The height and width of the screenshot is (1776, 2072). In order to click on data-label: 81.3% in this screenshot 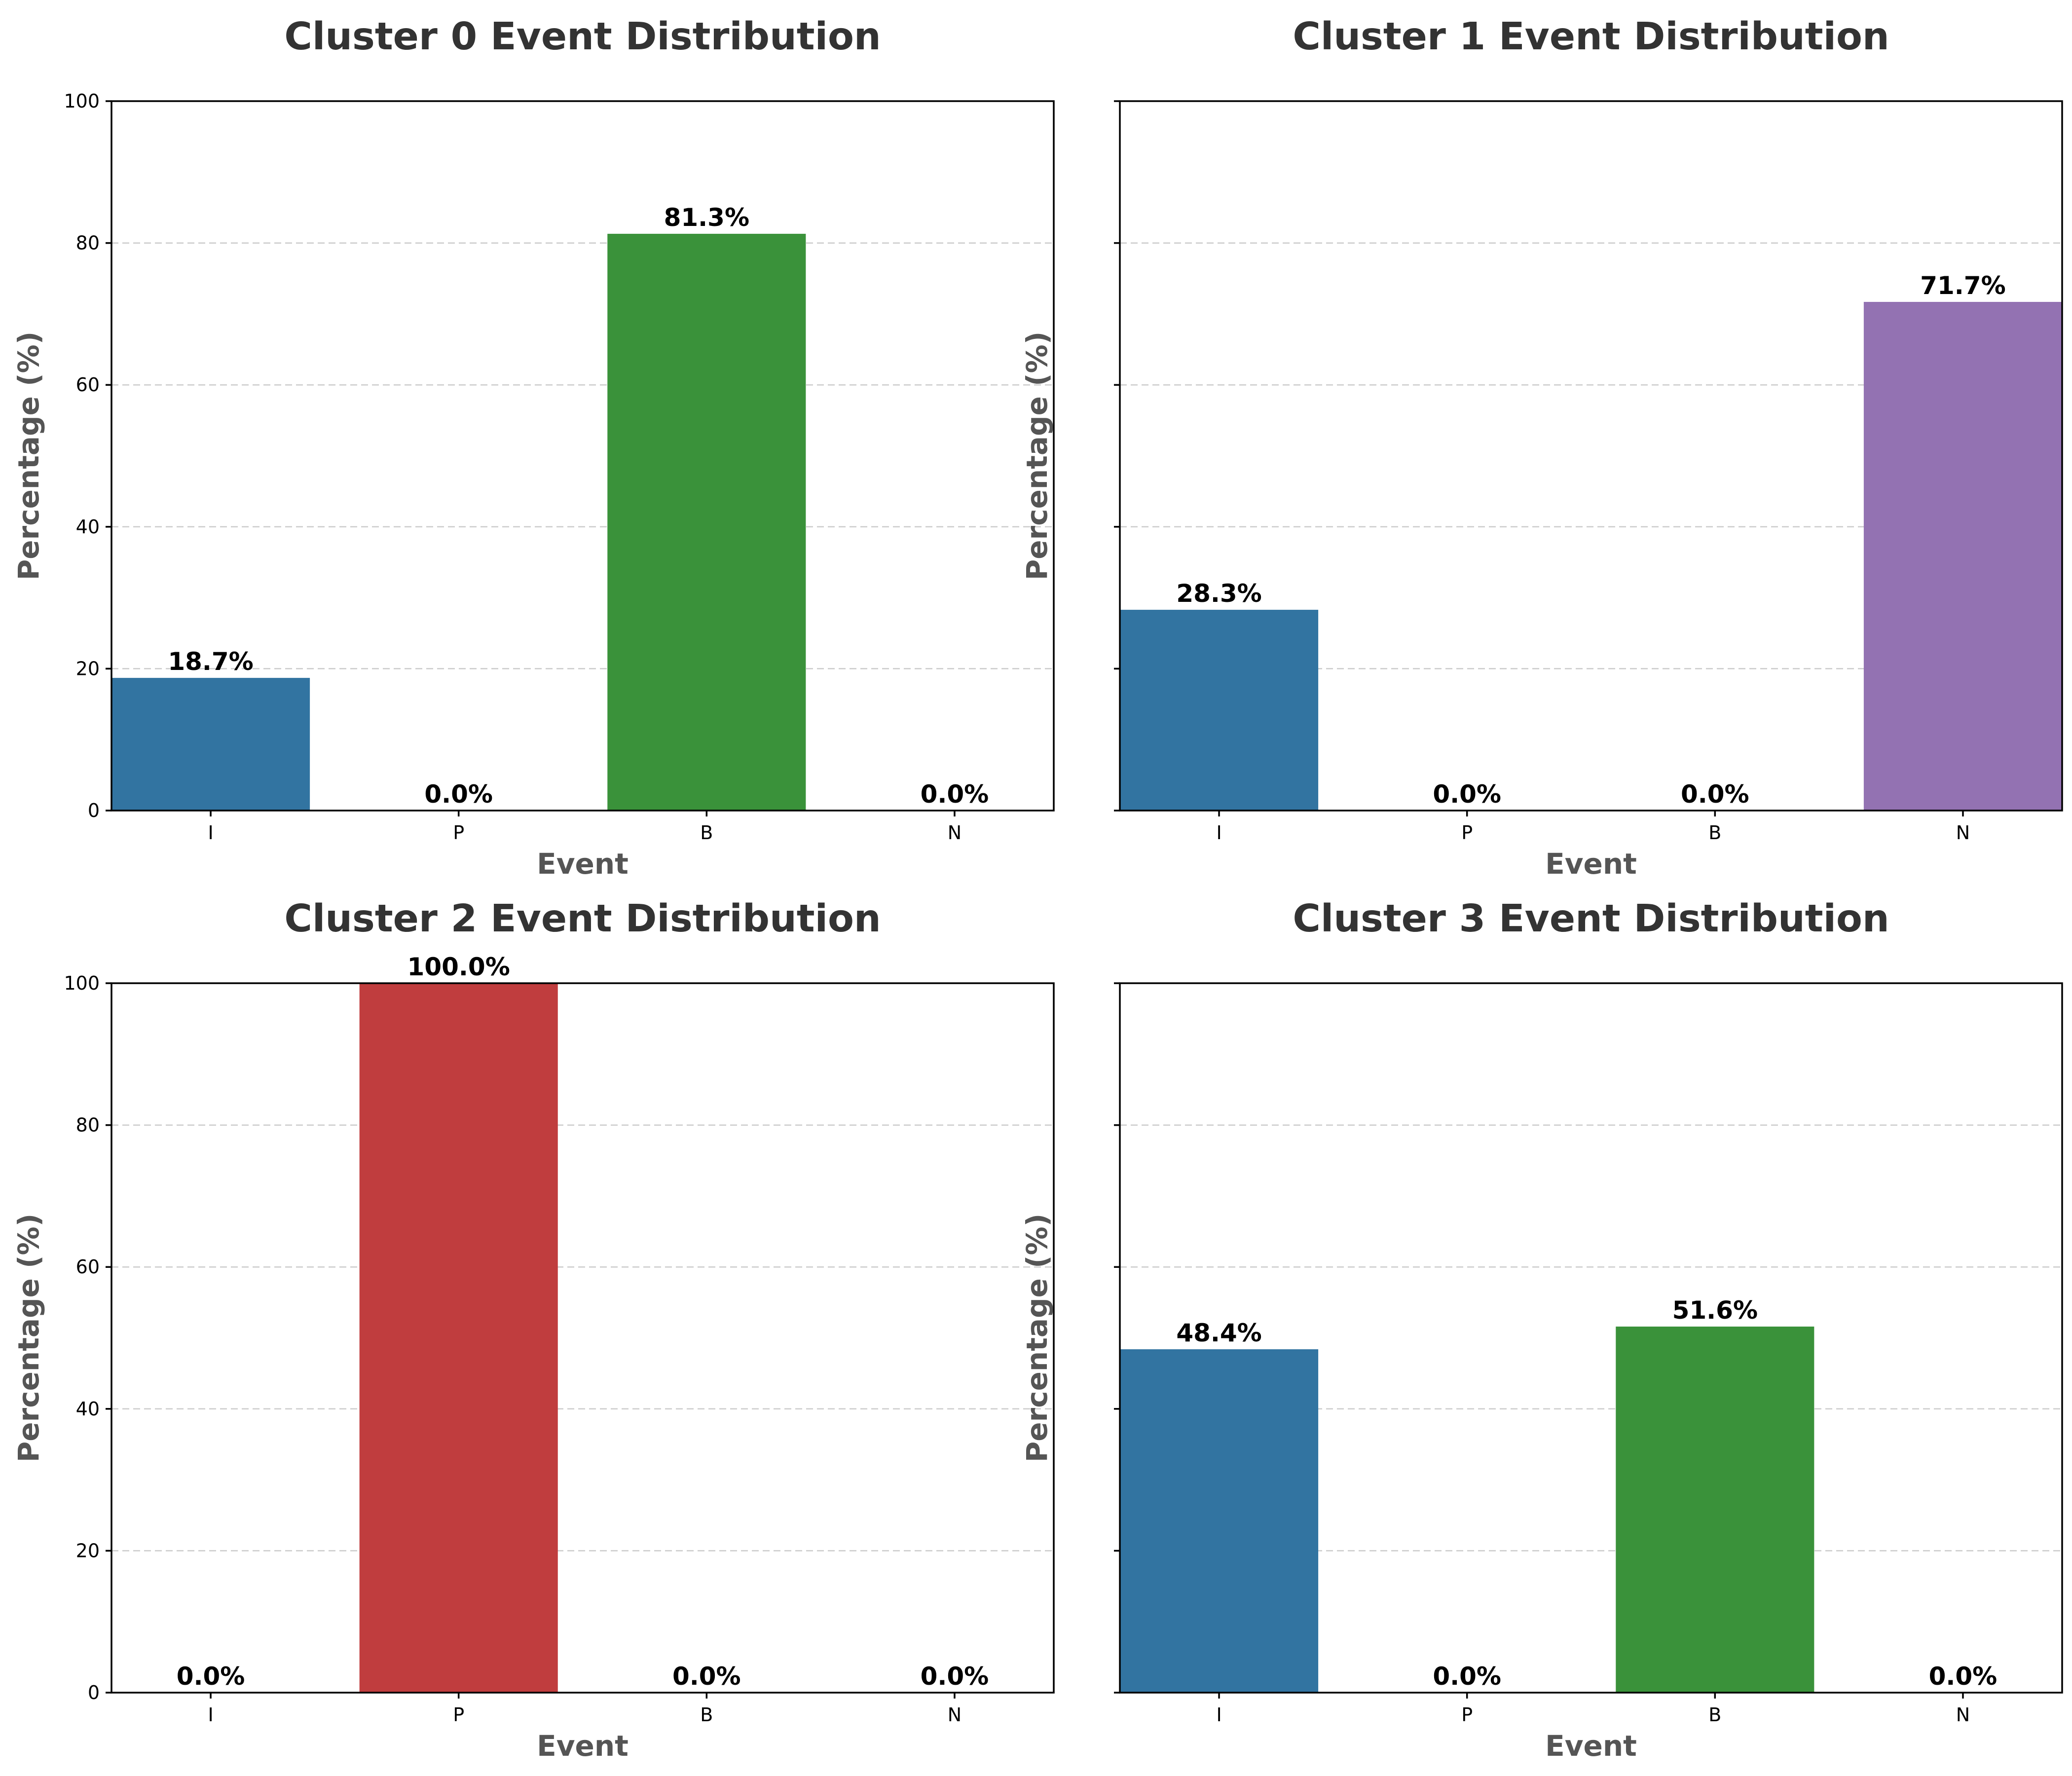, I will do `click(707, 218)`.